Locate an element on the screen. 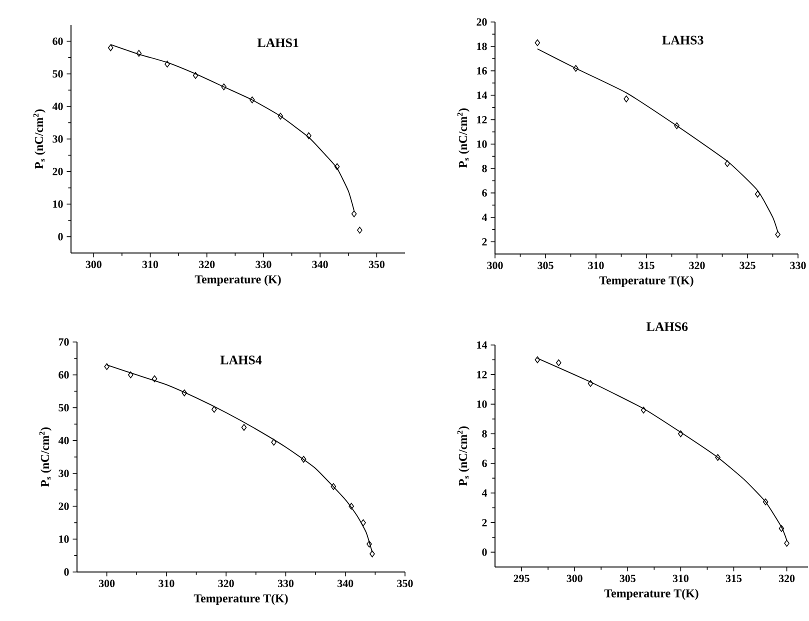  chart-title: LAHS6 is located at coordinates (667, 327).